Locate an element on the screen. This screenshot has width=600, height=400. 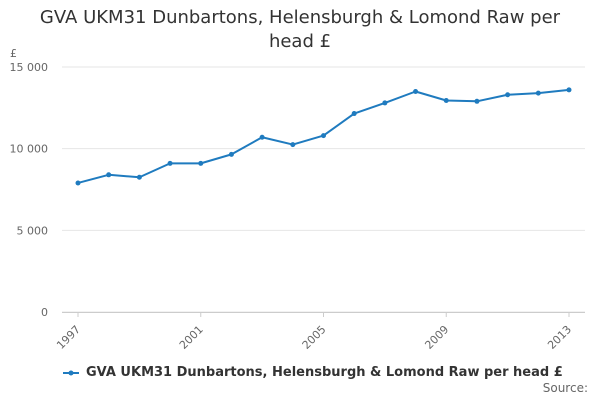
source-label: Source: is located at coordinates (565, 388).